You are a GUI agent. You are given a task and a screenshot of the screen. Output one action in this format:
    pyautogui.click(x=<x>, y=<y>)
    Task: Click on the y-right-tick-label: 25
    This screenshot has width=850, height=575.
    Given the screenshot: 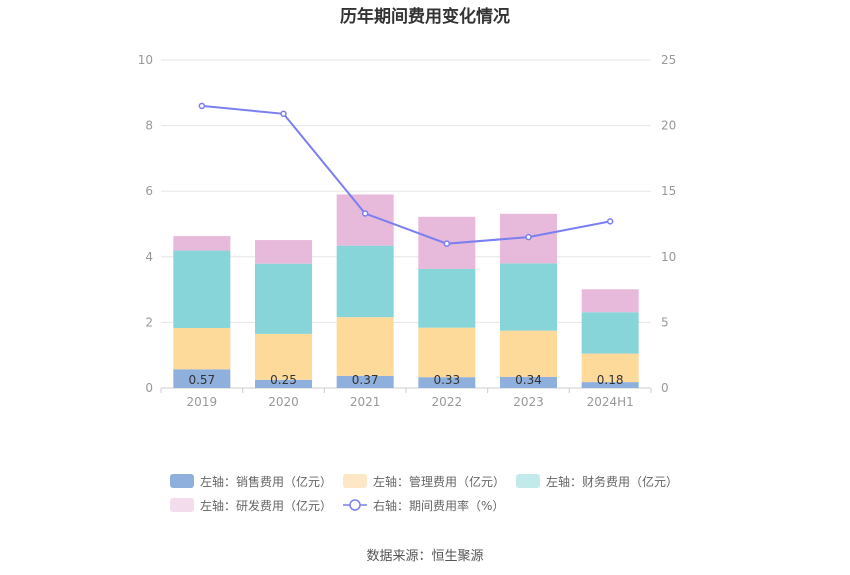 What is the action you would take?
    pyautogui.click(x=668, y=60)
    